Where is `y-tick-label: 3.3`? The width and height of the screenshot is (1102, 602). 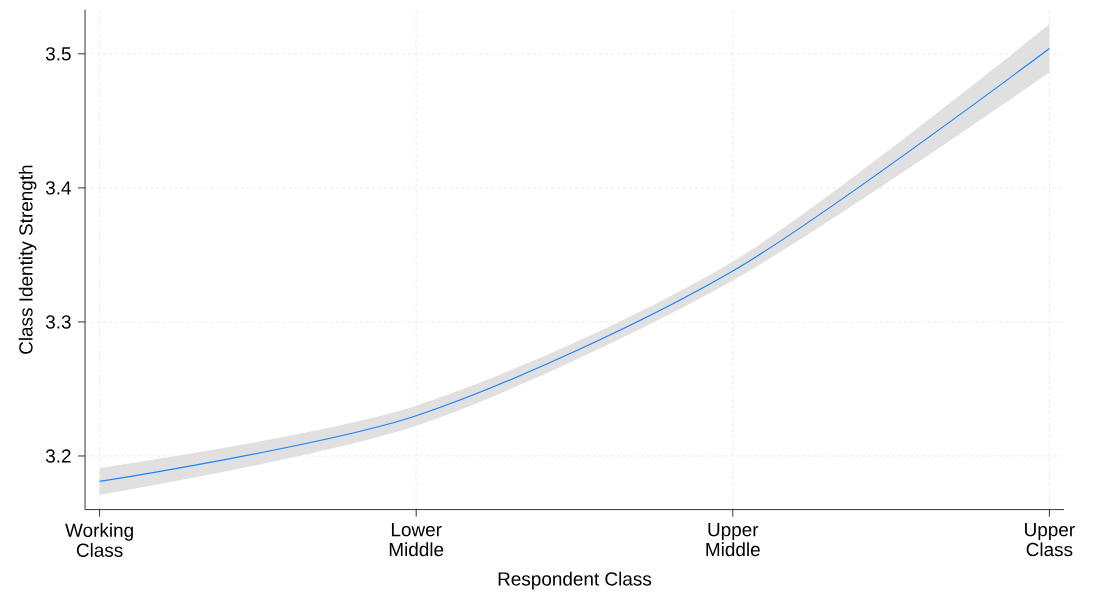 y-tick-label: 3.3 is located at coordinates (58, 322).